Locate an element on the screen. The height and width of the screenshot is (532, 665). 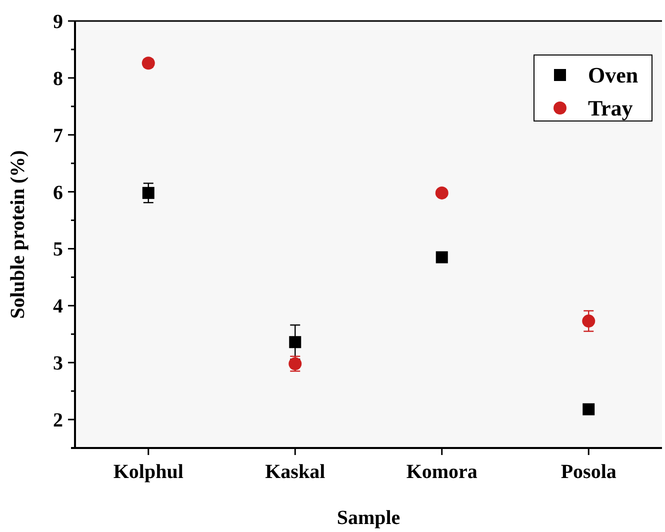
y-tick-label: 2 is located at coordinates (58, 421).